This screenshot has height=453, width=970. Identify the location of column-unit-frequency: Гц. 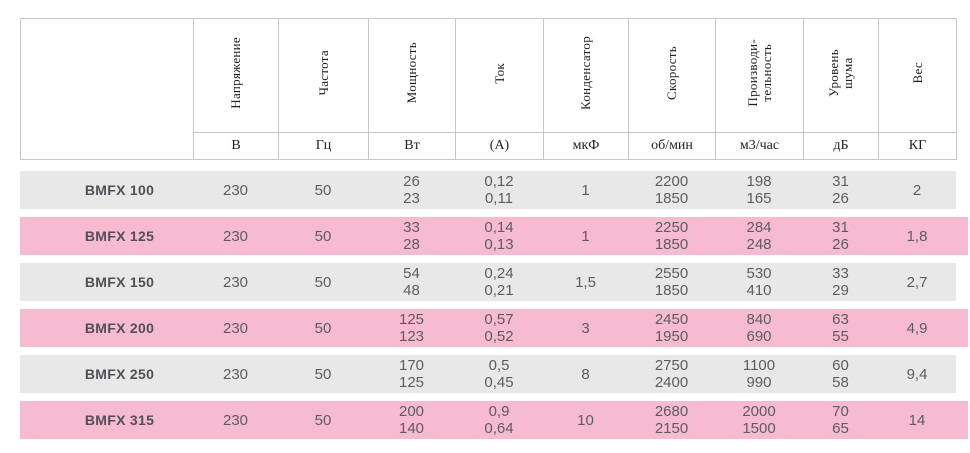
(323, 146).